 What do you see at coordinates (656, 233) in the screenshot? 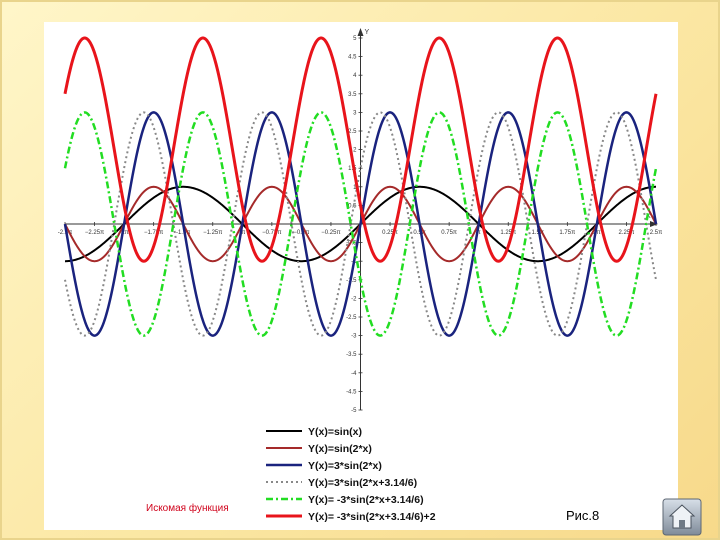
I see `x-tick-label: 2.5π` at bounding box center [656, 233].